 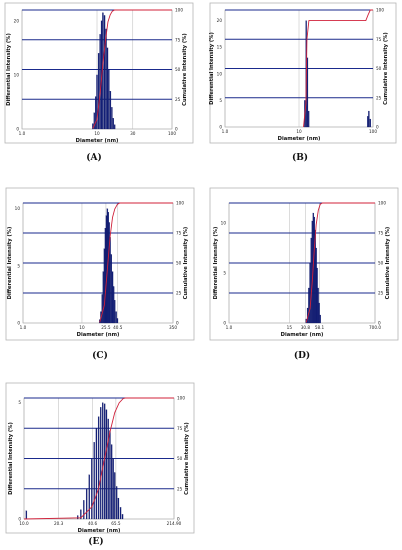 I want to click on x-tick-label: 20.3, so click(x=59, y=523).